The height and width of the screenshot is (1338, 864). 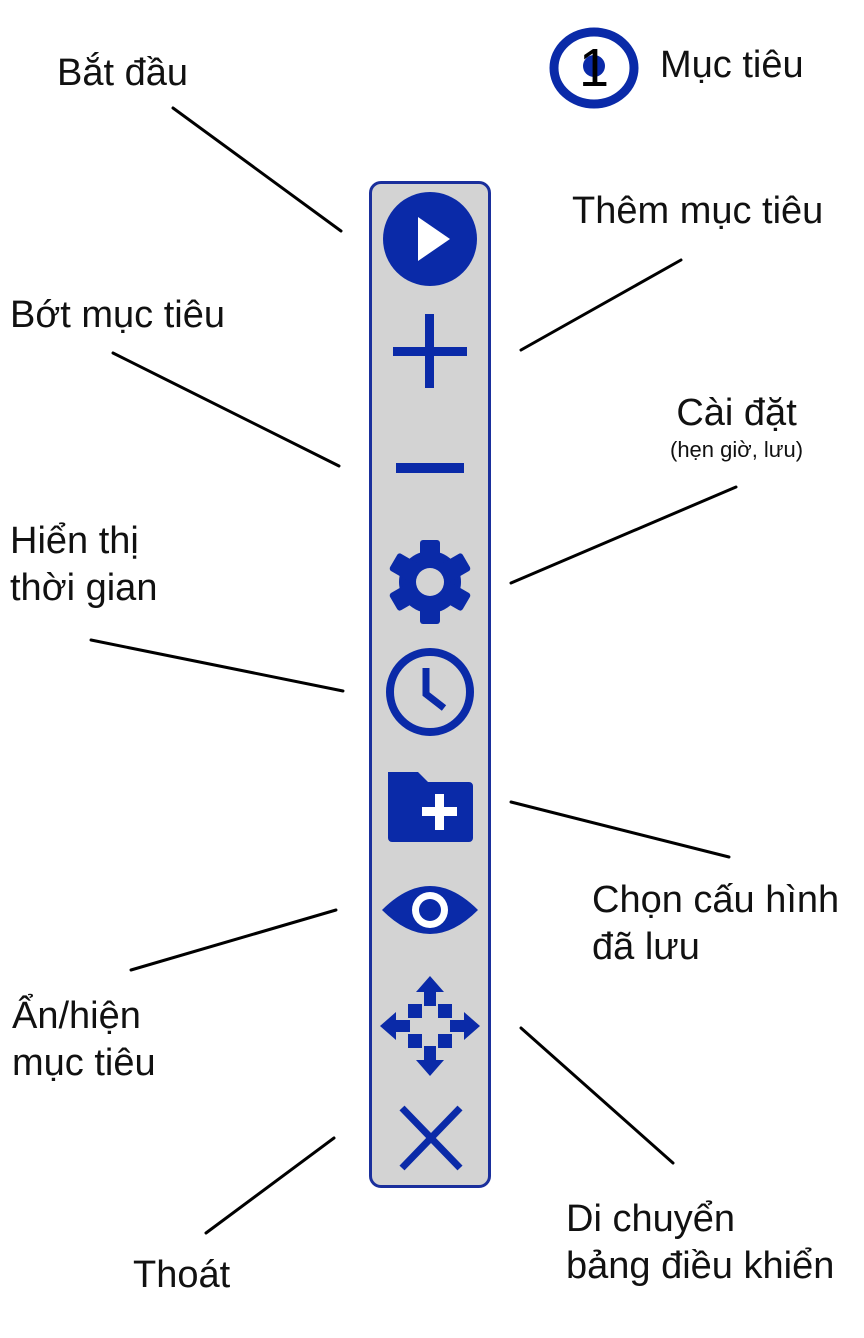 I want to click on leader-line-toggle-targets, so click(x=233, y=940).